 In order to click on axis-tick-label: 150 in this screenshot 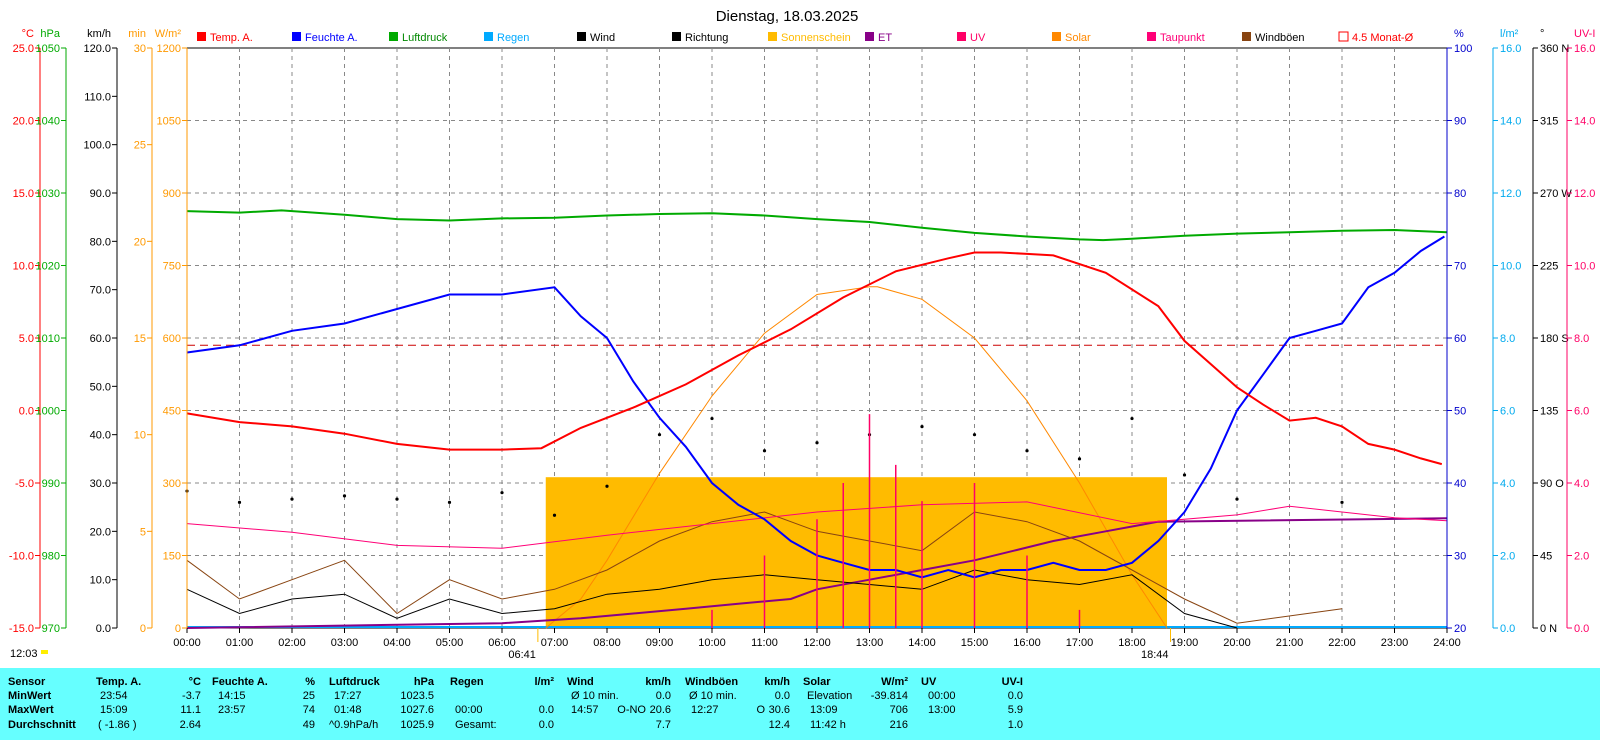, I will do `click(172, 557)`.